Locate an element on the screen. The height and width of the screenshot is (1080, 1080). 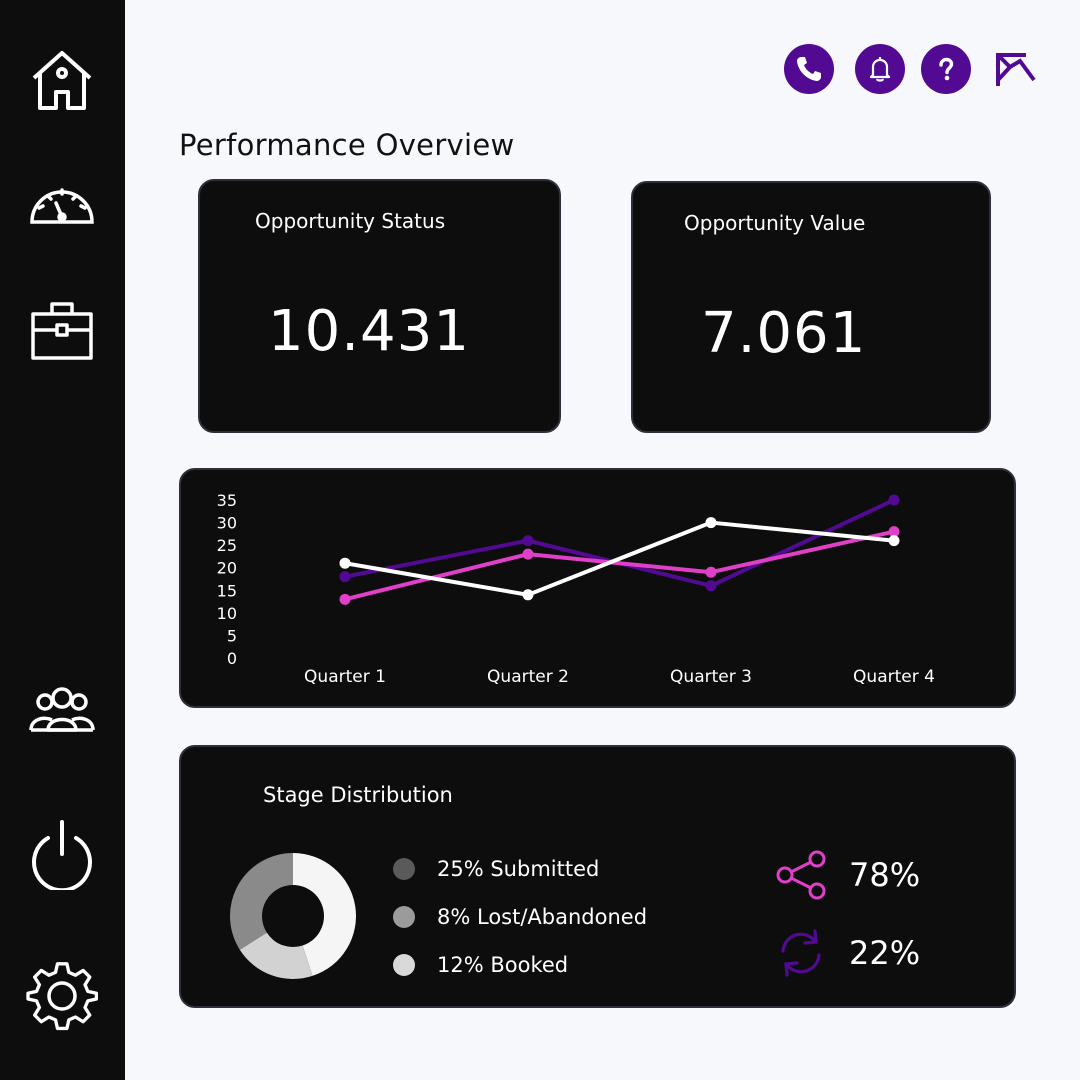
phone-button is located at coordinates (809, 69).